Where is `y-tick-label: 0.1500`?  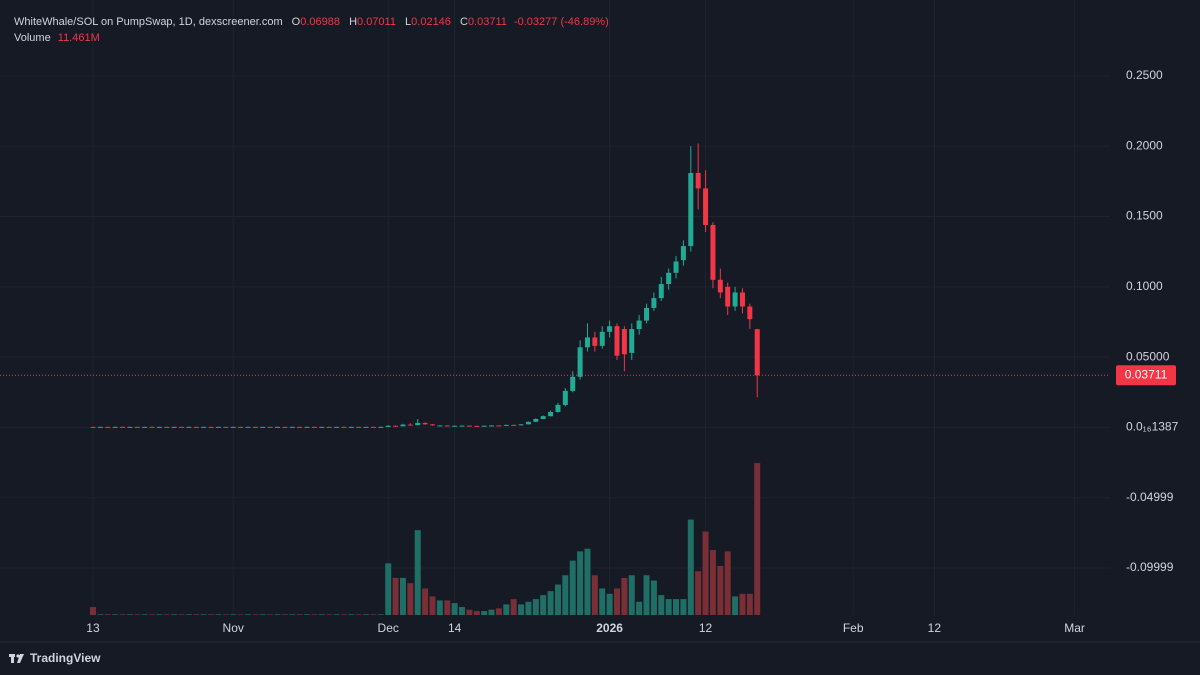 y-tick-label: 0.1500 is located at coordinates (1144, 216).